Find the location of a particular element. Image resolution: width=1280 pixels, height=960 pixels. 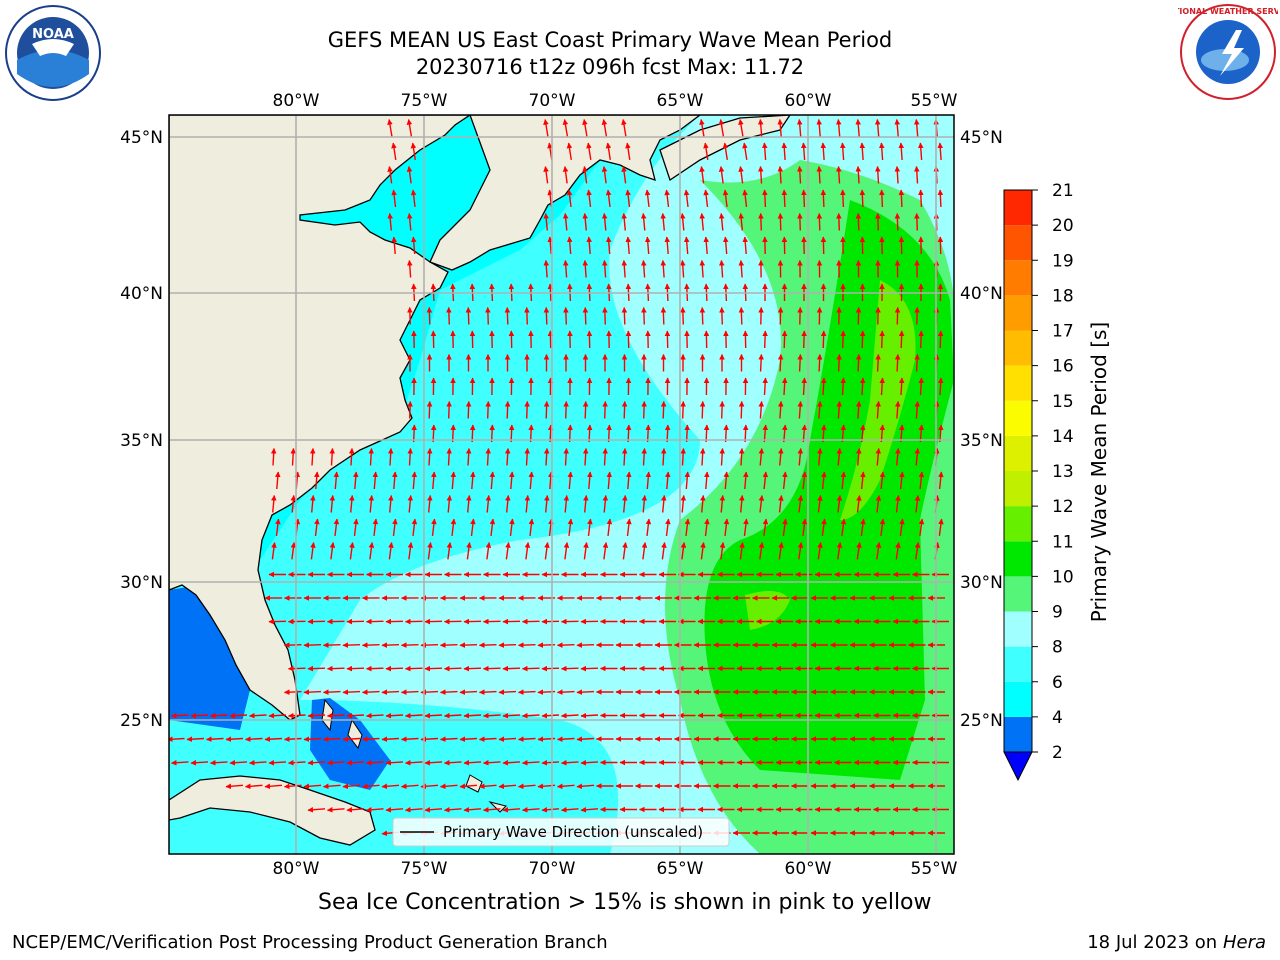

legend-label: Primary Wave Direction (unscaled) is located at coordinates (573, 832).